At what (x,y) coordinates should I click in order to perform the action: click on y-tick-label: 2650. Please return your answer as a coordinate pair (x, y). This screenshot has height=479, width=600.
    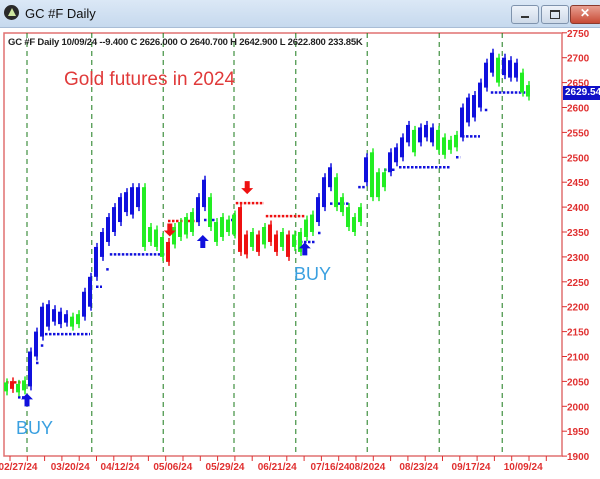
    Looking at the image, I should click on (578, 84).